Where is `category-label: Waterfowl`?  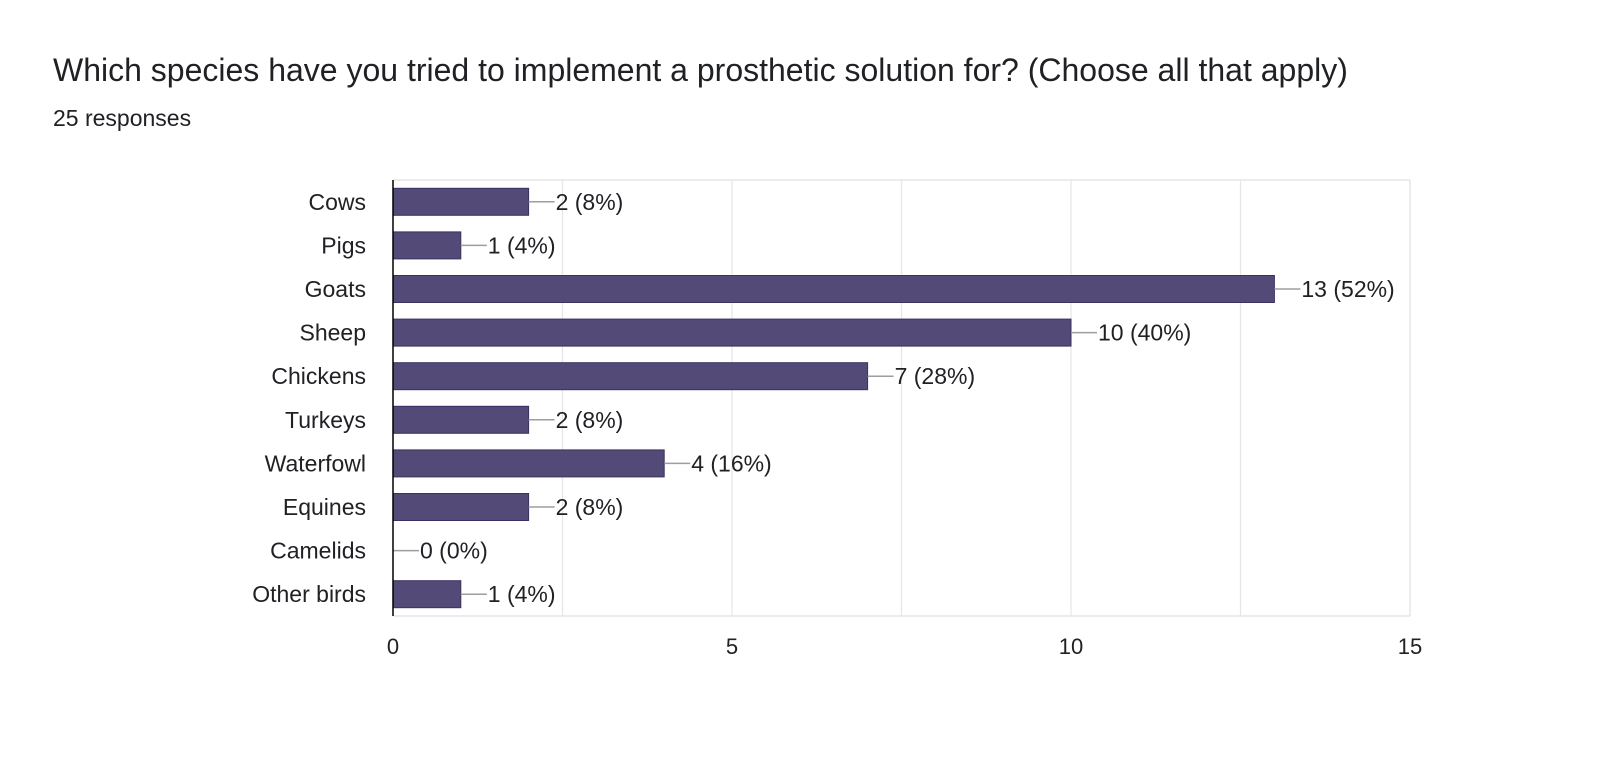 category-label: Waterfowl is located at coordinates (315, 463).